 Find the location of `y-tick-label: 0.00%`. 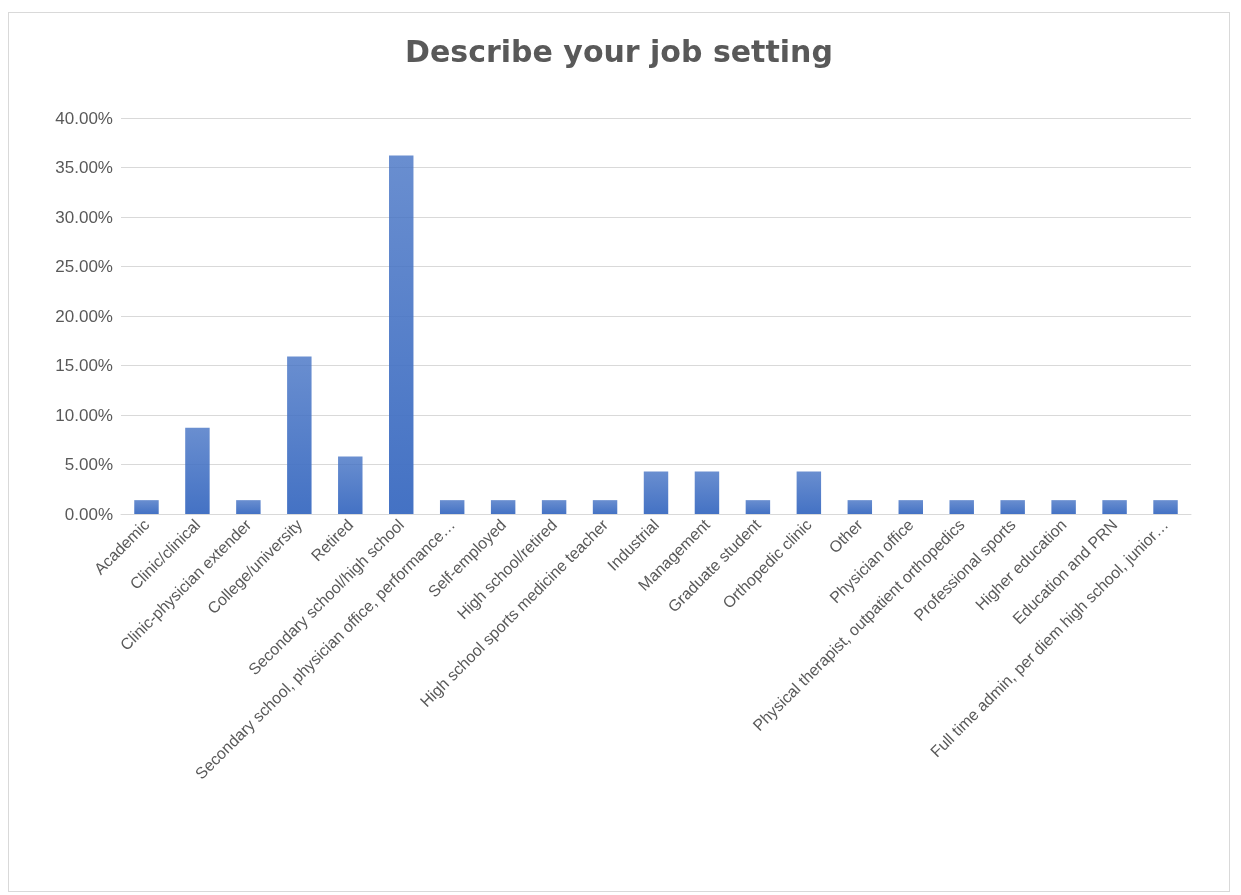

y-tick-label: 0.00% is located at coordinates (88, 514).